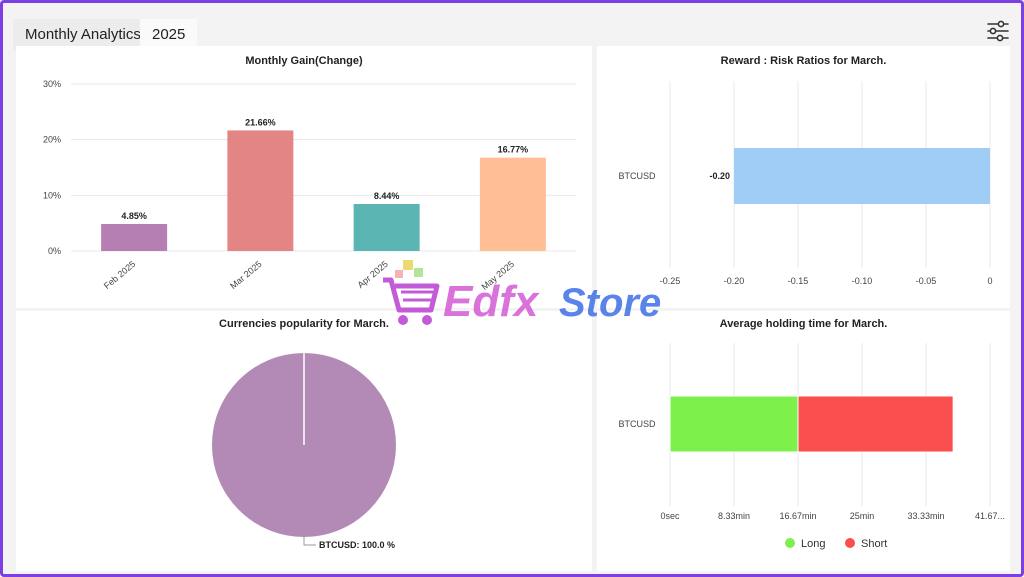  Describe the element at coordinates (357, 545) in the screenshot. I see `pie-slice-label: BTCUSD: 100.0 %` at that location.